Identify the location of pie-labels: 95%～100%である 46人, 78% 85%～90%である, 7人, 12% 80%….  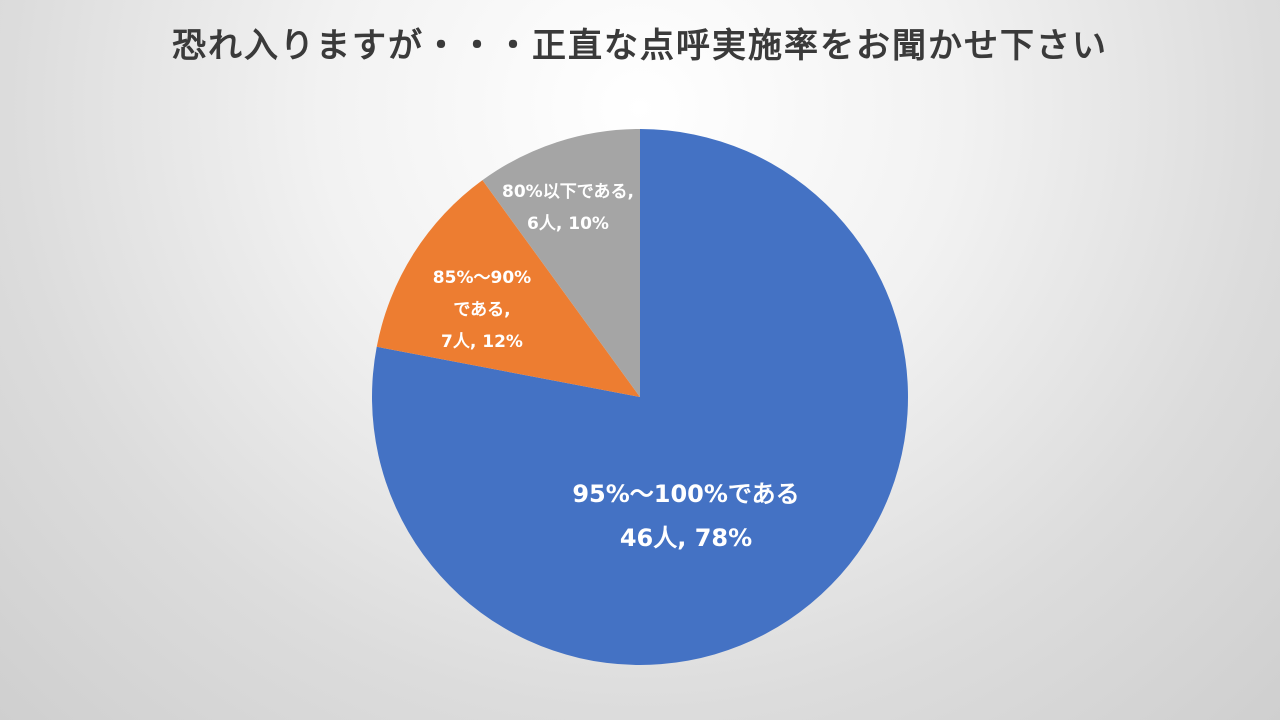
(616, 367).